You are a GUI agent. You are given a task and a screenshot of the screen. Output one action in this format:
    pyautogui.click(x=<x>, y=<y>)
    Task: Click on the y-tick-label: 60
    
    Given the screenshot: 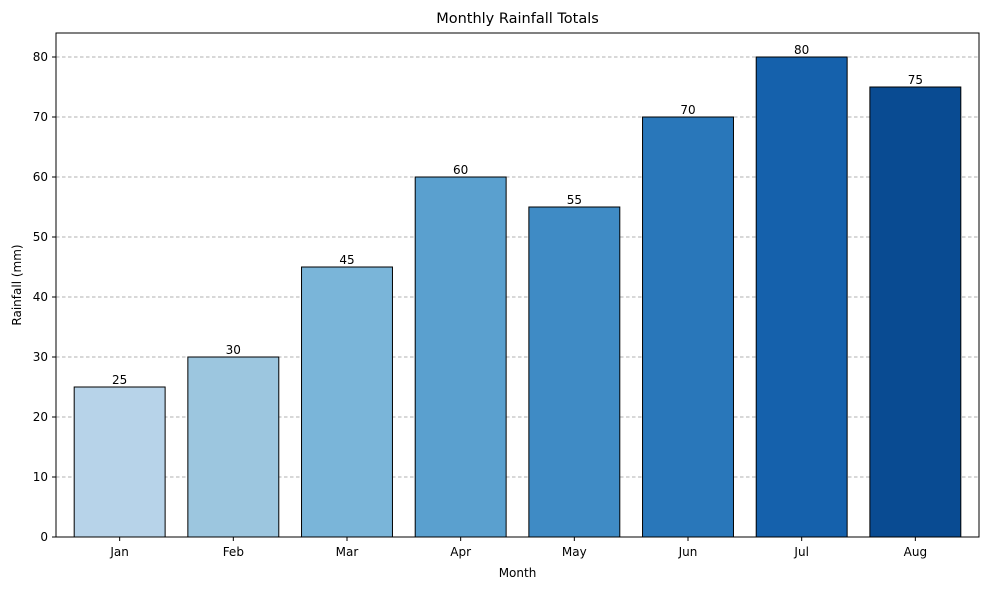 What is the action you would take?
    pyautogui.click(x=40, y=177)
    